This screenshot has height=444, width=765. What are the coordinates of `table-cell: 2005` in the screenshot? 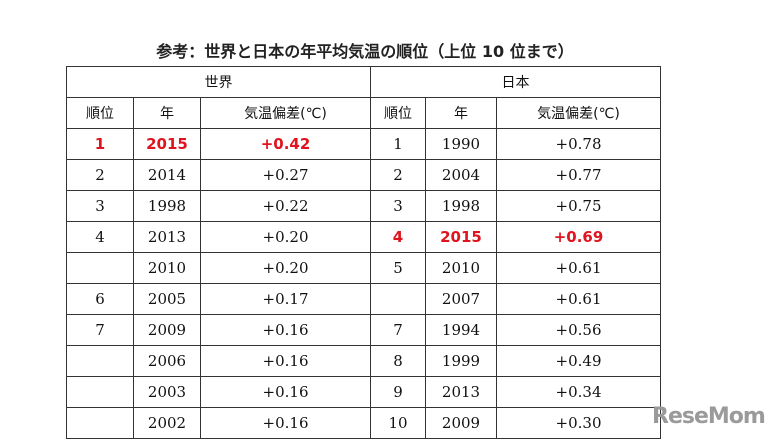 It's located at (167, 299).